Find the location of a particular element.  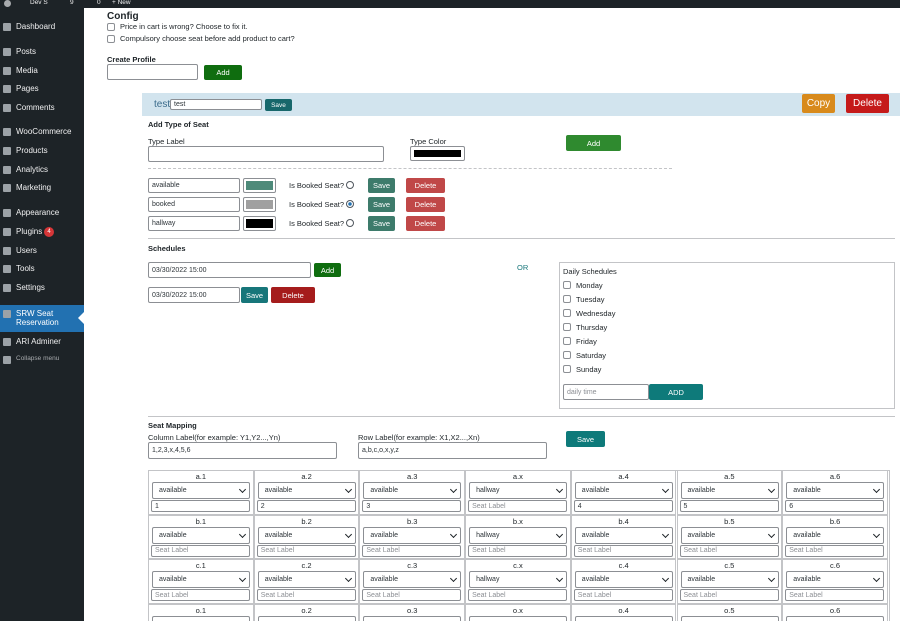

row-label-input: a,b,c,o,x,y,z is located at coordinates (452, 450).